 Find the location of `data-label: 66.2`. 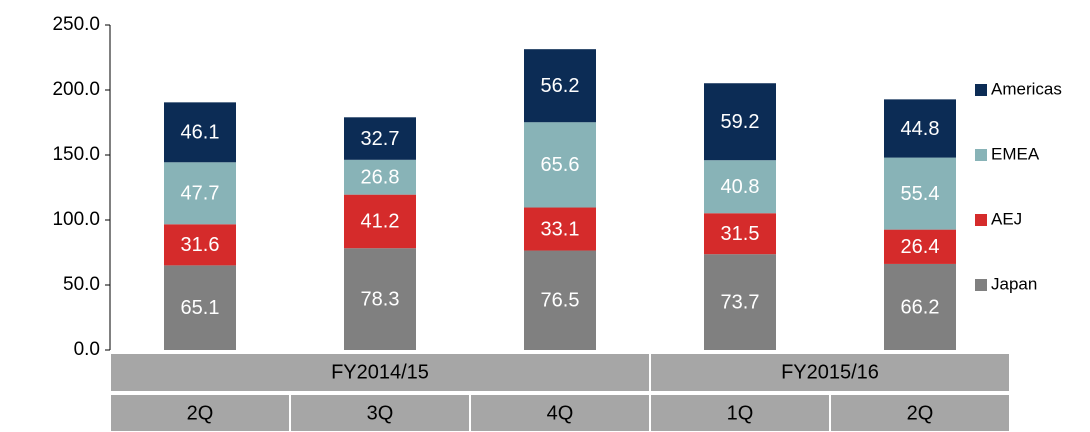

data-label: 66.2 is located at coordinates (920, 307).